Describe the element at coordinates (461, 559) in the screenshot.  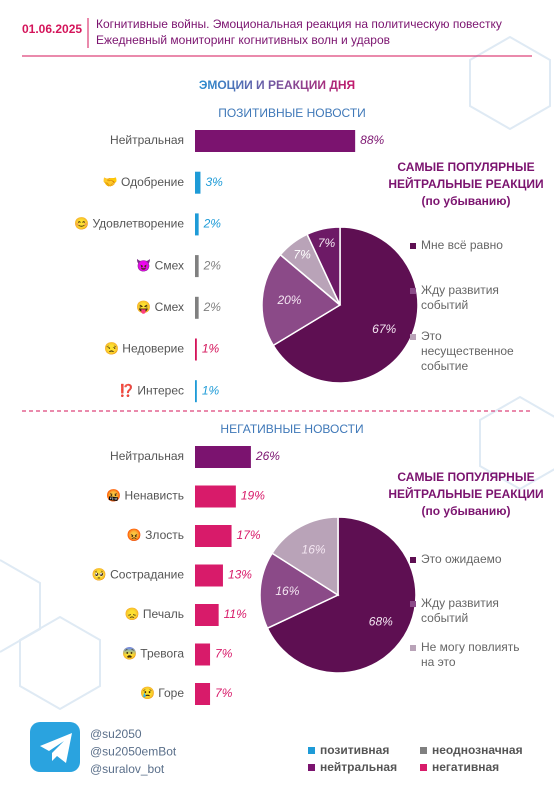
I see `legend-label: Это ожидаемо` at that location.